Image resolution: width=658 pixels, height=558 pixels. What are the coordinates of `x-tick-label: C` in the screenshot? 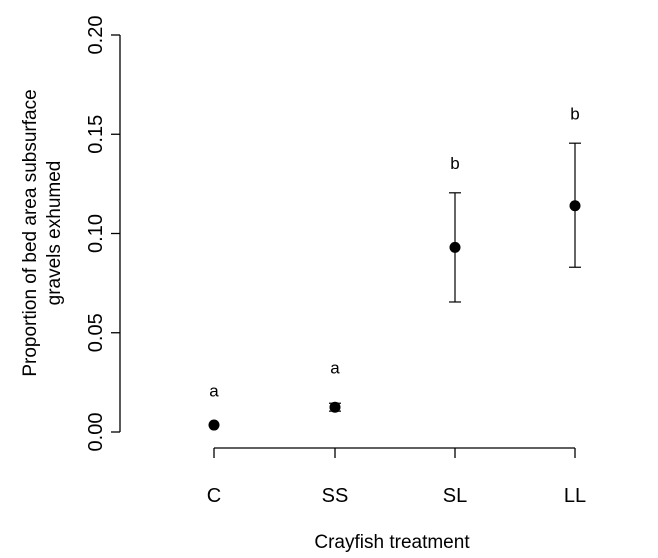 It's located at (214, 496).